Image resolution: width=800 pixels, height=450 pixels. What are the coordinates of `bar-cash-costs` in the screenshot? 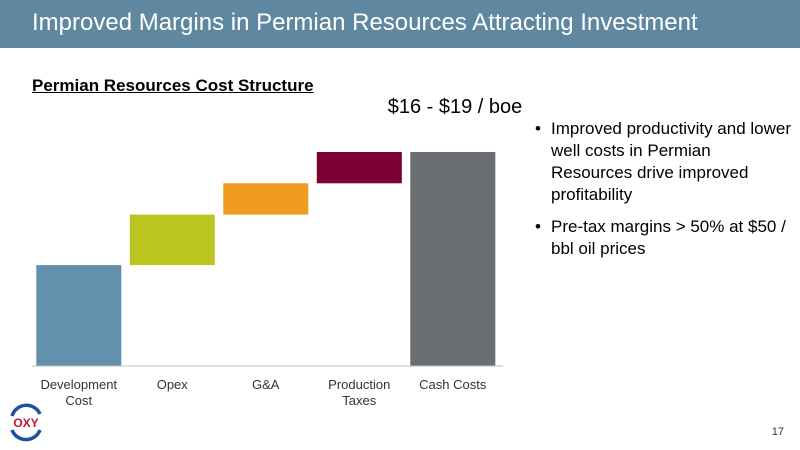 It's located at (453, 259).